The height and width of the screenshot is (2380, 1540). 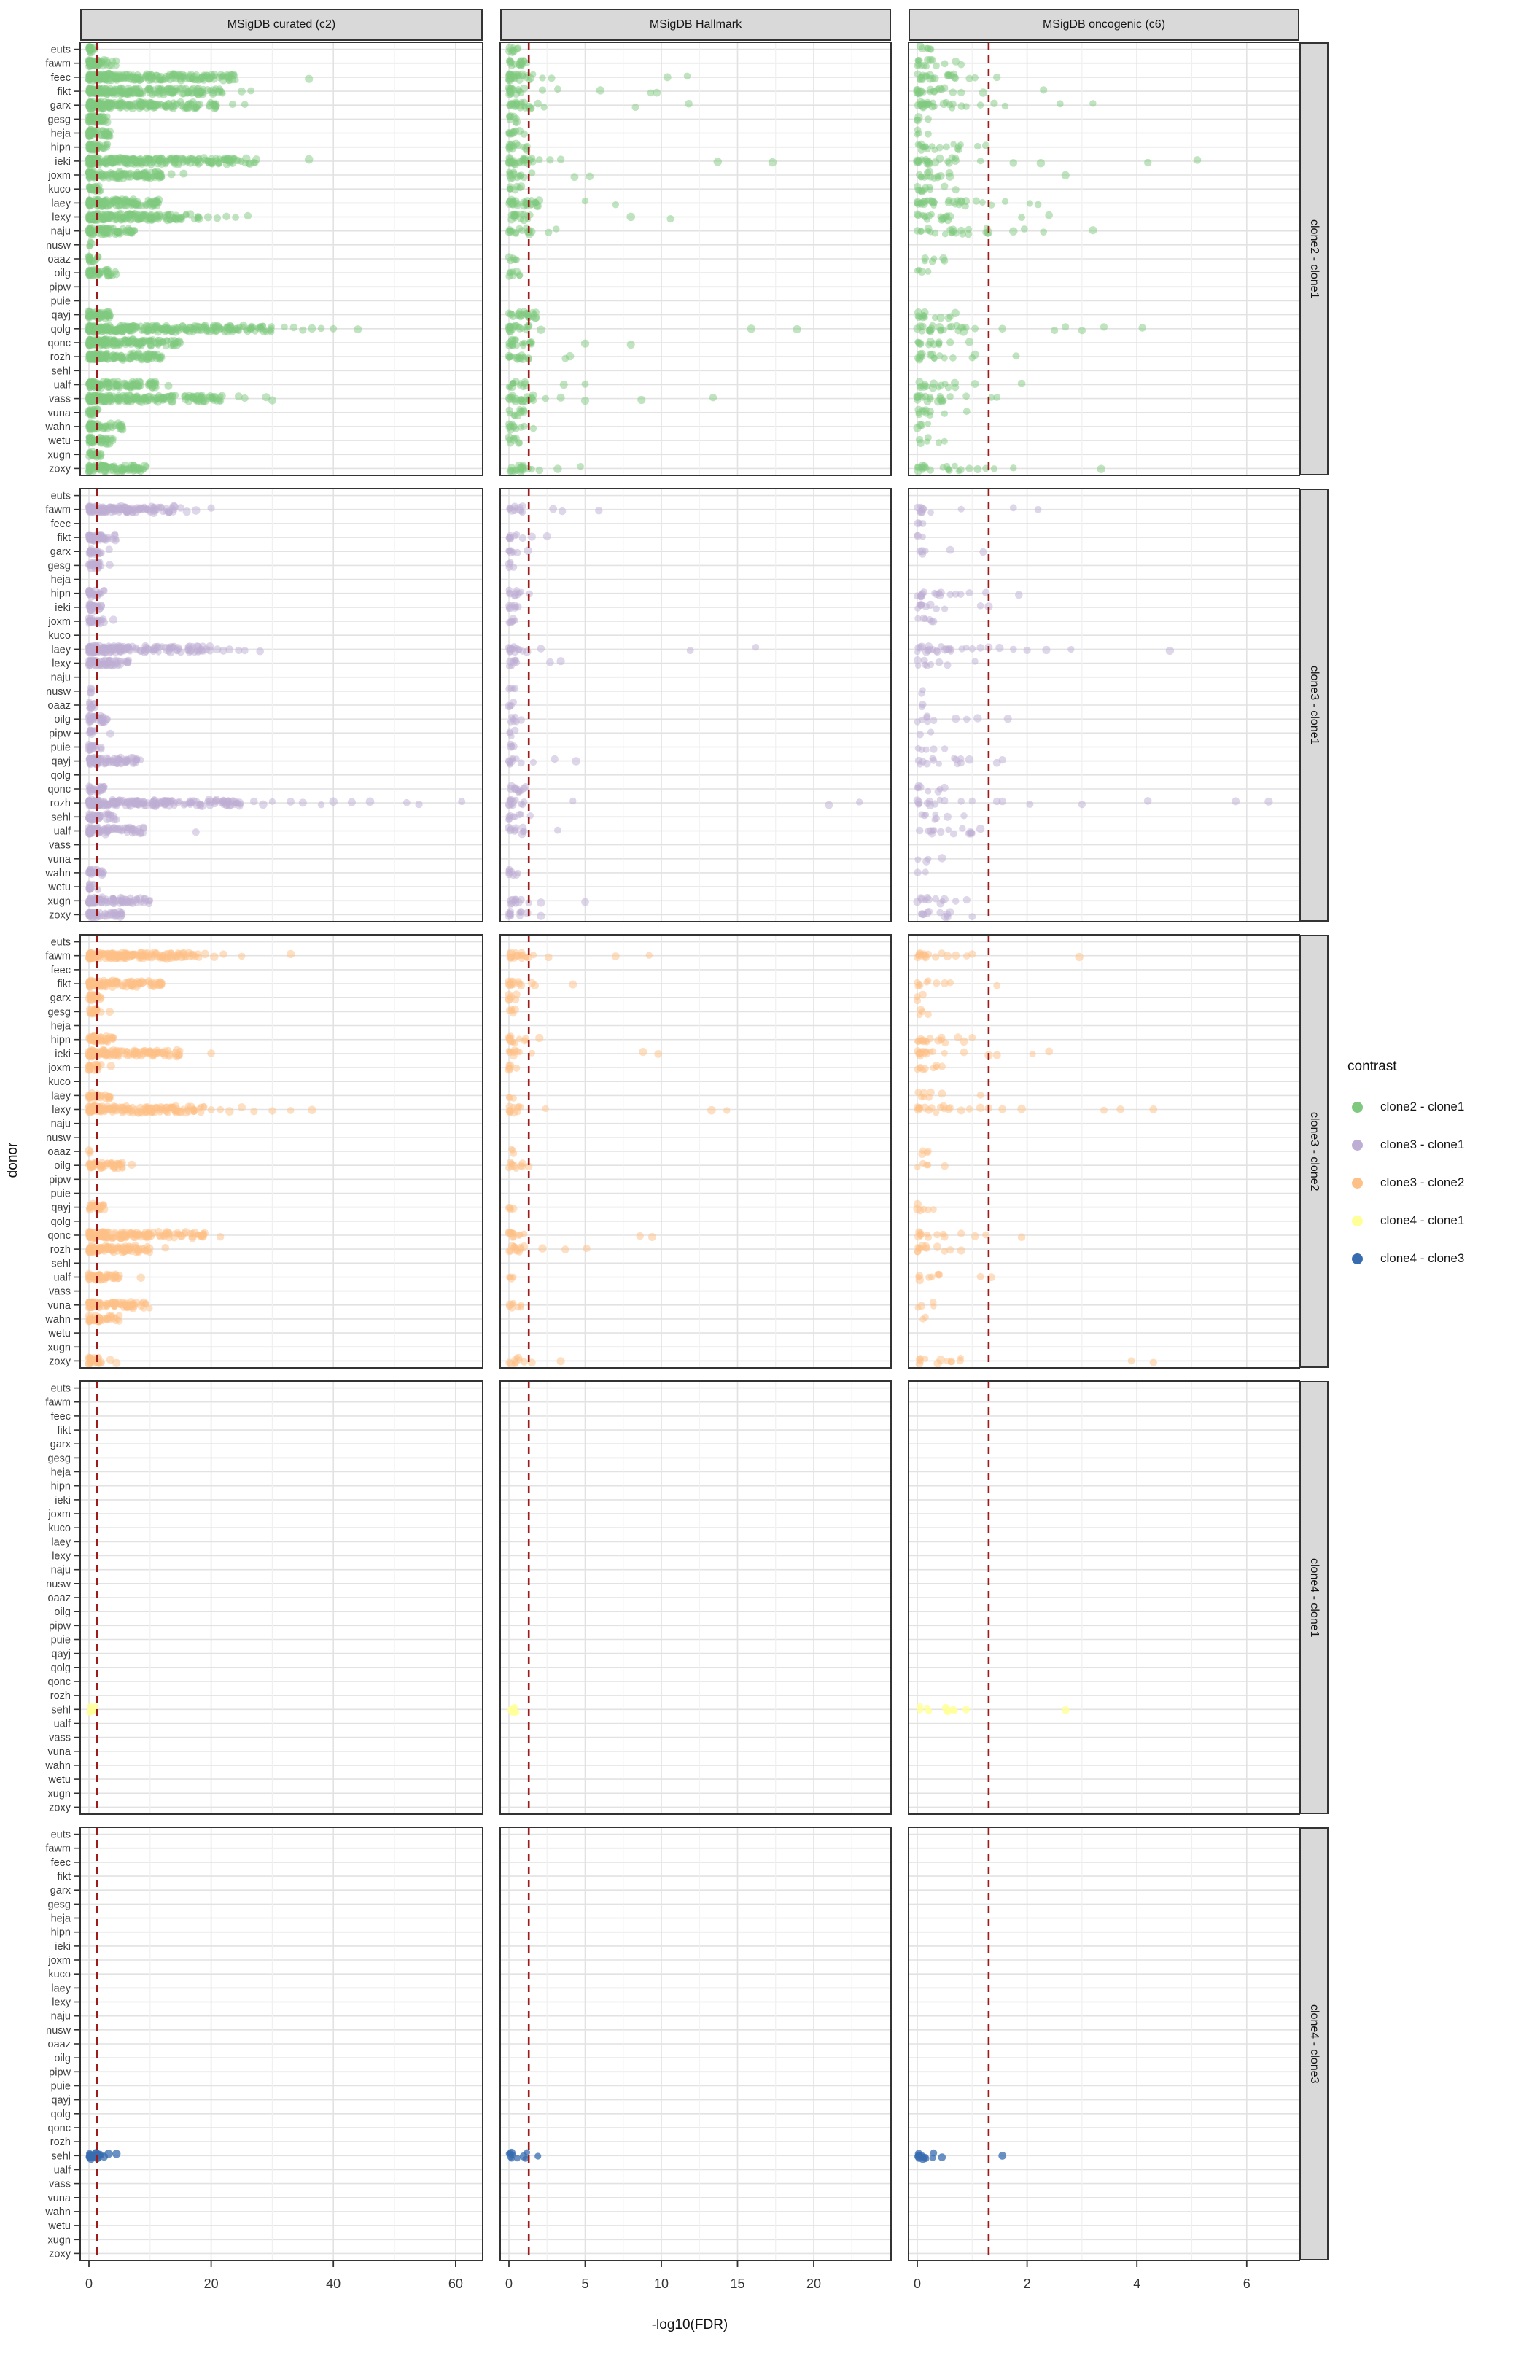 I want to click on svg-text: sehl, so click(x=61, y=371).